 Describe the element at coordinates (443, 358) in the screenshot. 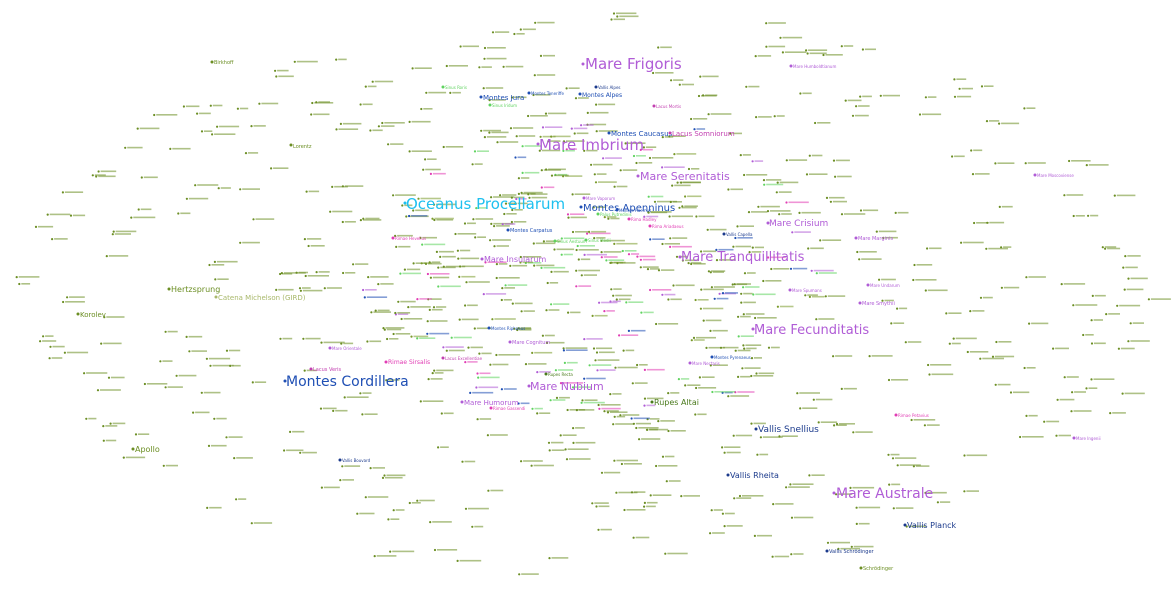

I see `lacus-excellentiae-dot` at that location.